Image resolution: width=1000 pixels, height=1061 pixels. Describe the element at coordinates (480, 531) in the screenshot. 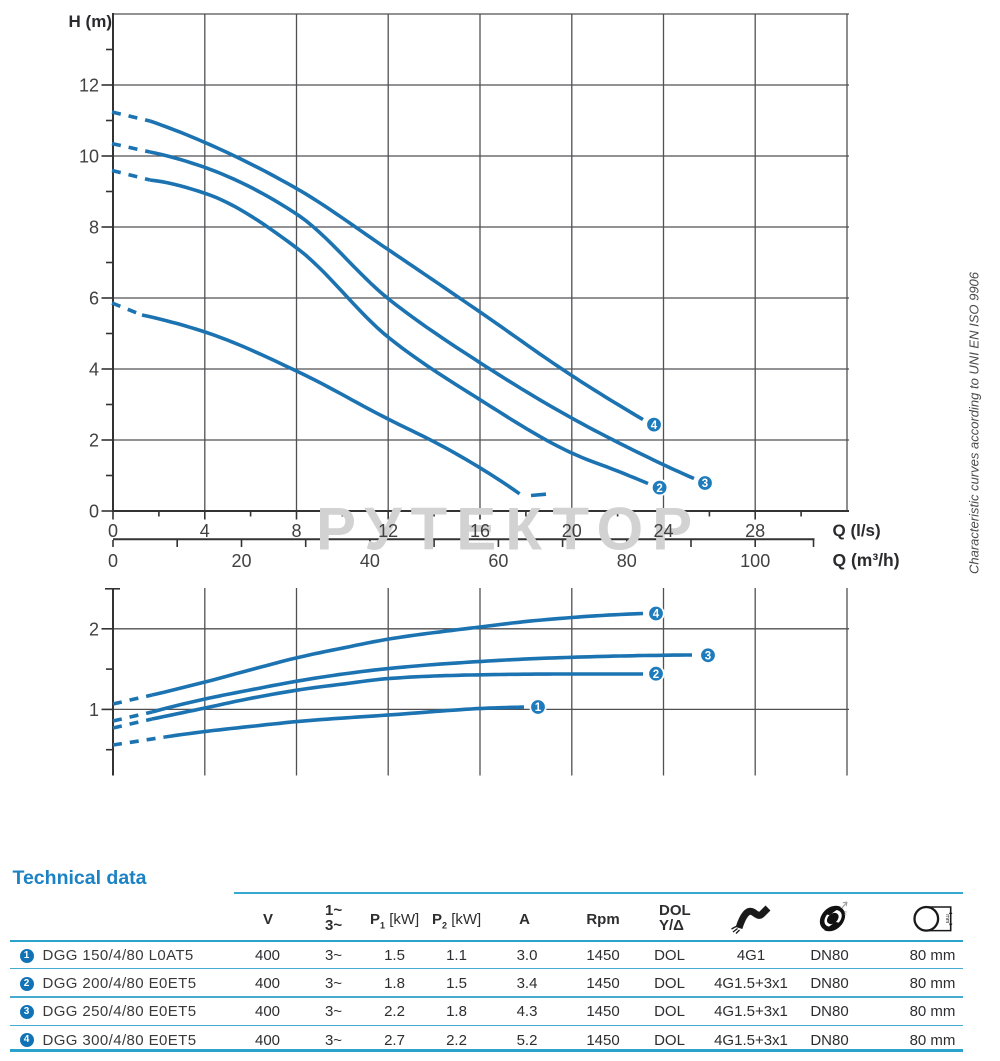

I see `svg-text: 16` at that location.